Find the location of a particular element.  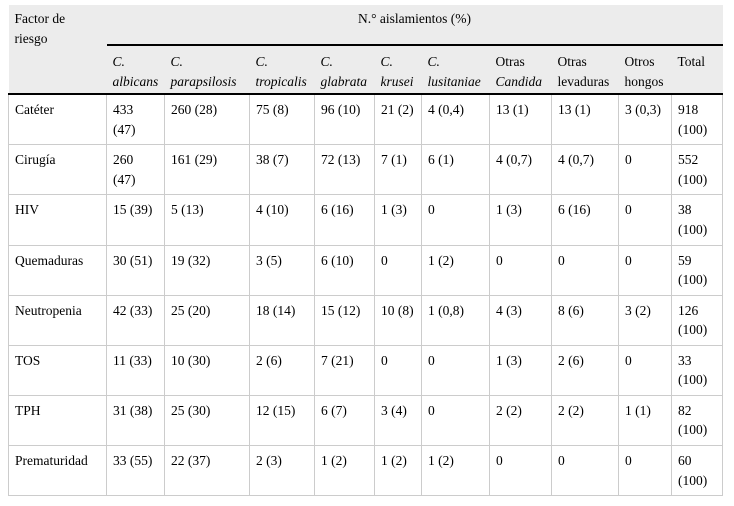

table-cell: 260 (47) is located at coordinates (135, 170).